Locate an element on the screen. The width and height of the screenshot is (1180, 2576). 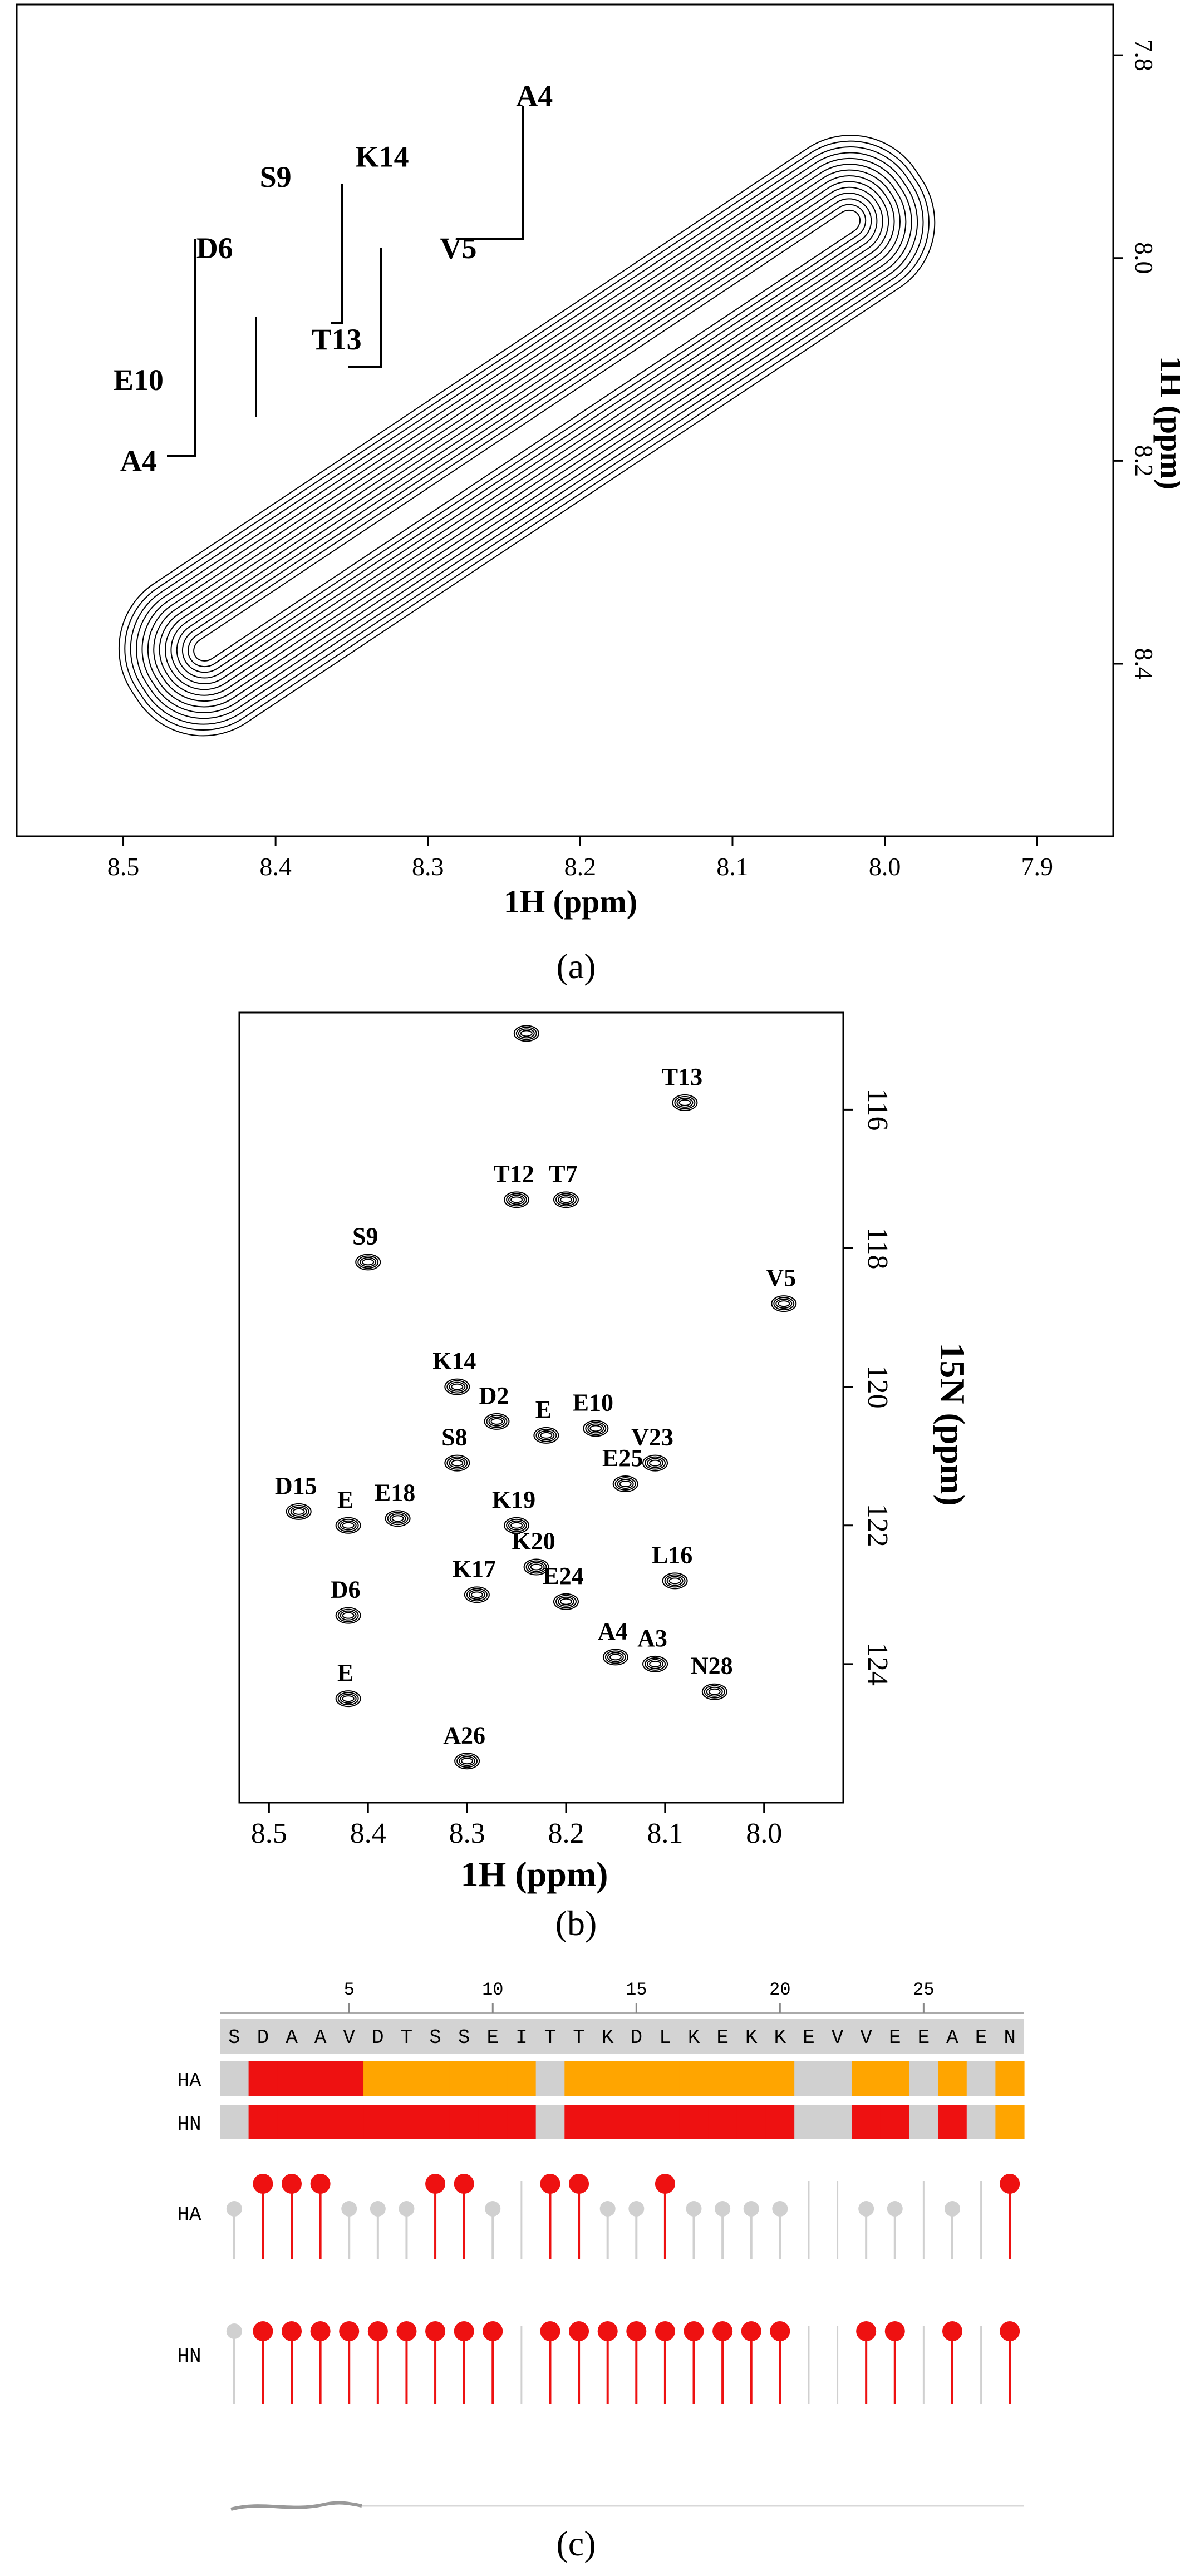
panel-b-y-tick-label: 116 is located at coordinates (877, 1109).